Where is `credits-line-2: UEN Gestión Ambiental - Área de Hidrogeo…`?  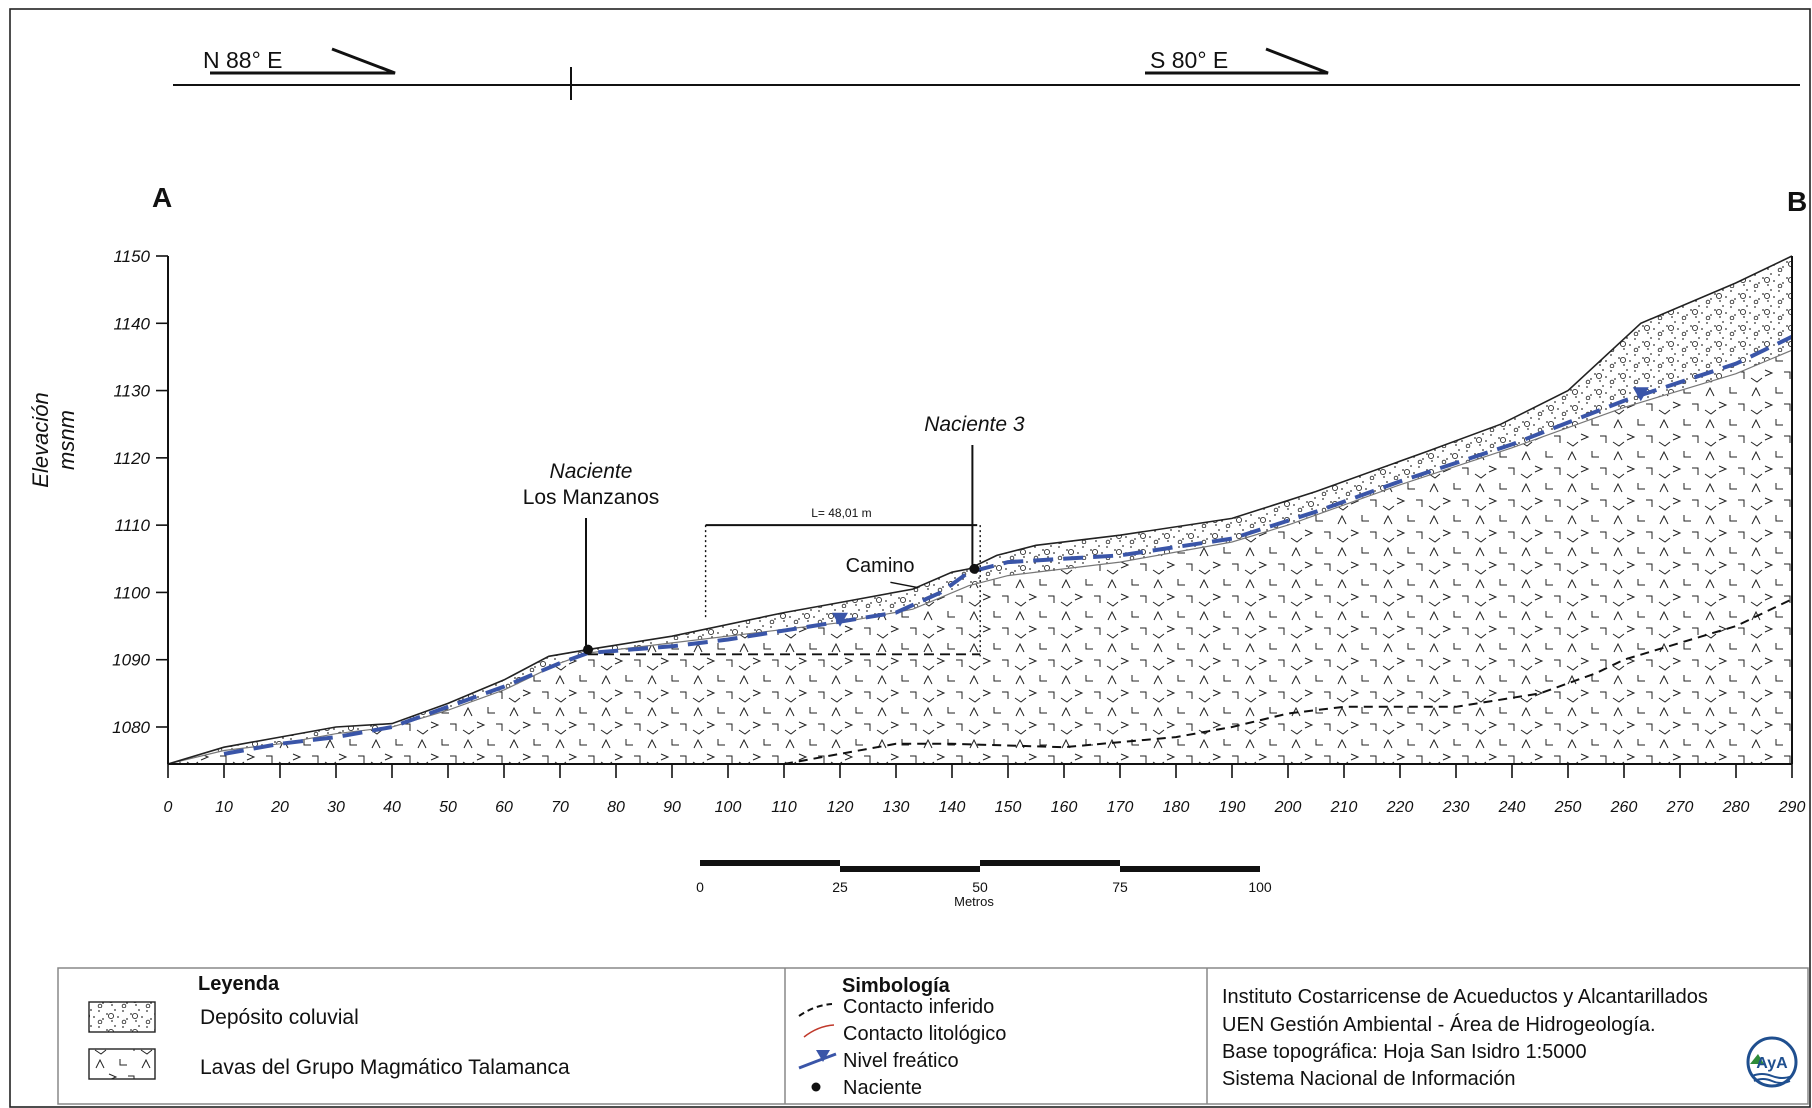
credits-line-2: UEN Gestión Ambiental - Área de Hidrogeo… is located at coordinates (1439, 1024).